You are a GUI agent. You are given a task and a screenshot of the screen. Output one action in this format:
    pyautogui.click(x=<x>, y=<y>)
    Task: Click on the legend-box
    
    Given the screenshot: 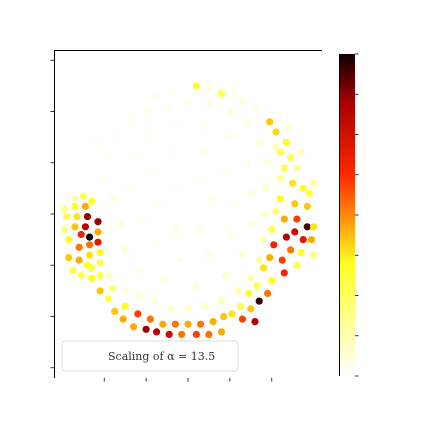 What is the action you would take?
    pyautogui.click(x=150, y=356)
    